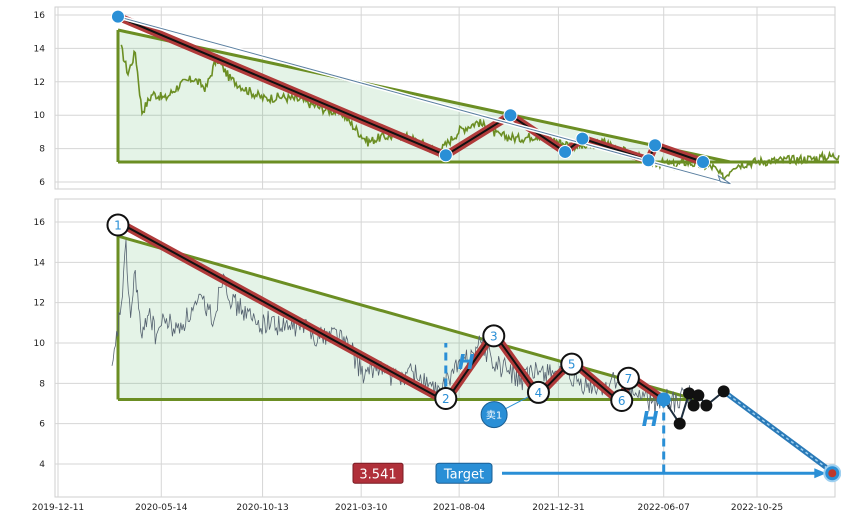 The image size is (841, 524). I want to click on target-diag-dash, so click(778, 431).